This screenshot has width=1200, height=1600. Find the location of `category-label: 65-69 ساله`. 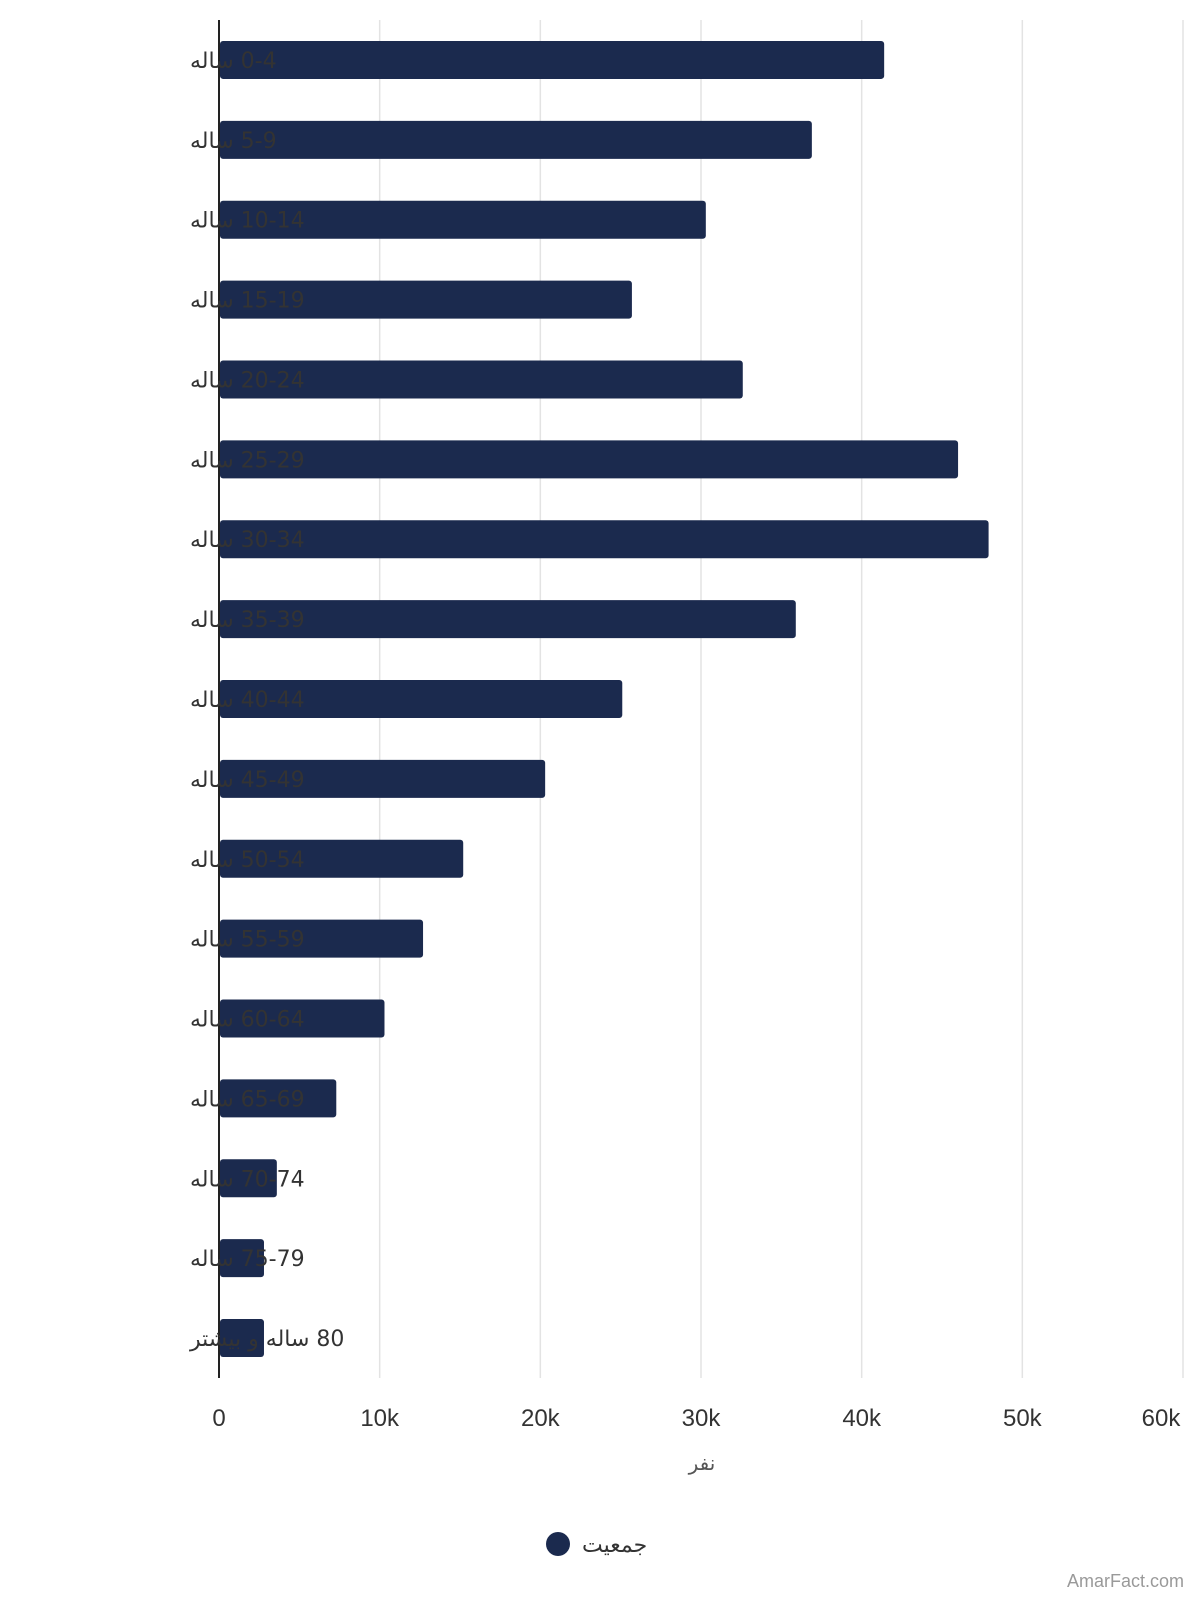

category-label: 65-69 ساله is located at coordinates (247, 1099).